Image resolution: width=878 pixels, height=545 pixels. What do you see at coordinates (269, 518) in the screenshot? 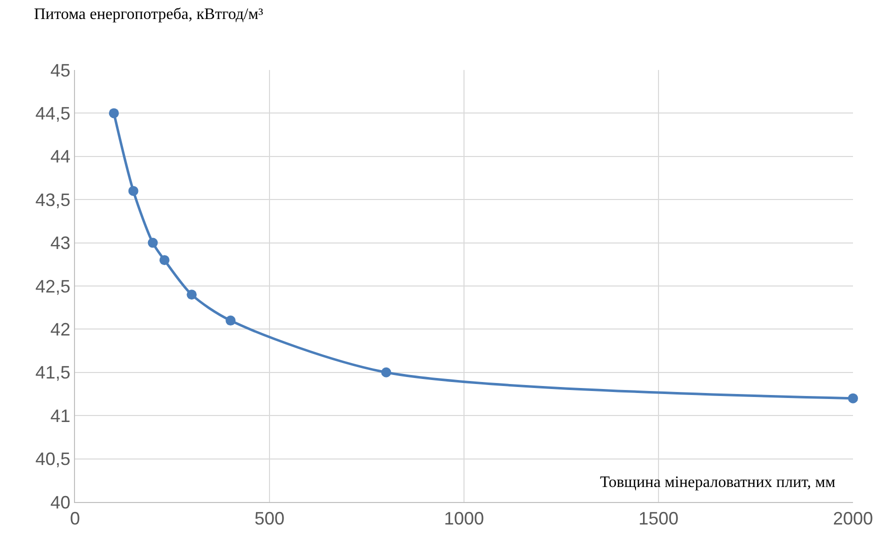
I see `x-tick-label: 500` at bounding box center [269, 518].